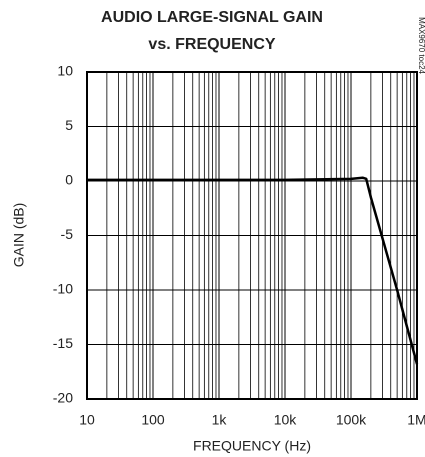 Image resolution: width=425 pixels, height=457 pixels. I want to click on y-tick-label: -15, so click(63, 343).